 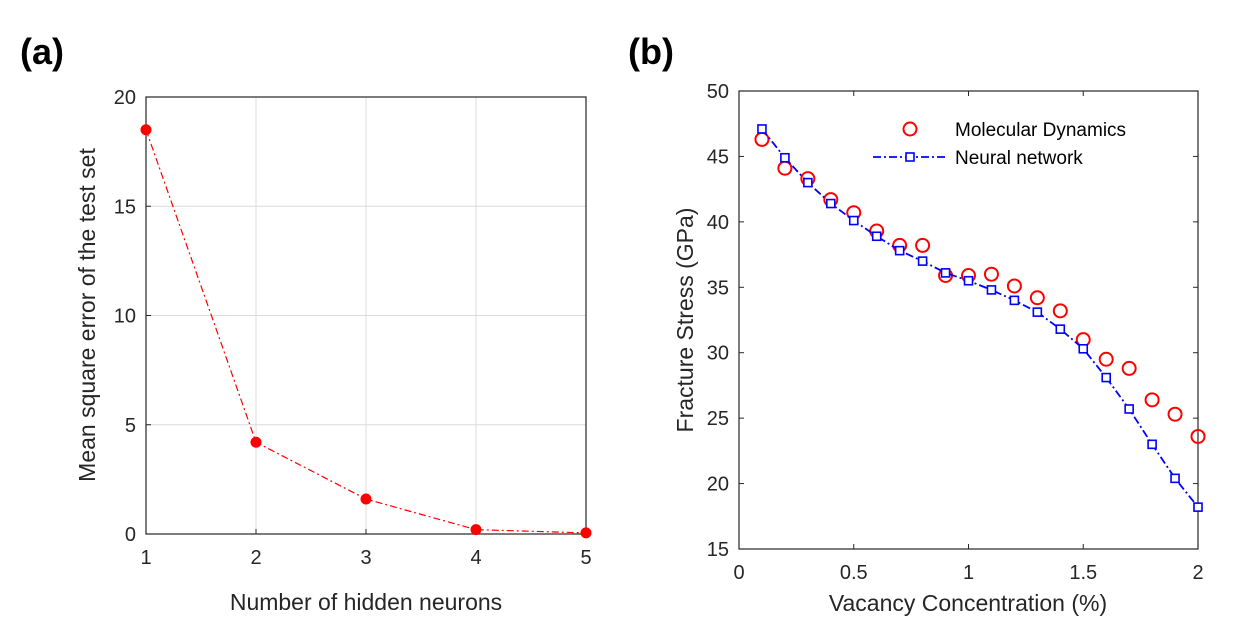 I want to click on panel-b-x-tick-label: 0, so click(x=738, y=573).